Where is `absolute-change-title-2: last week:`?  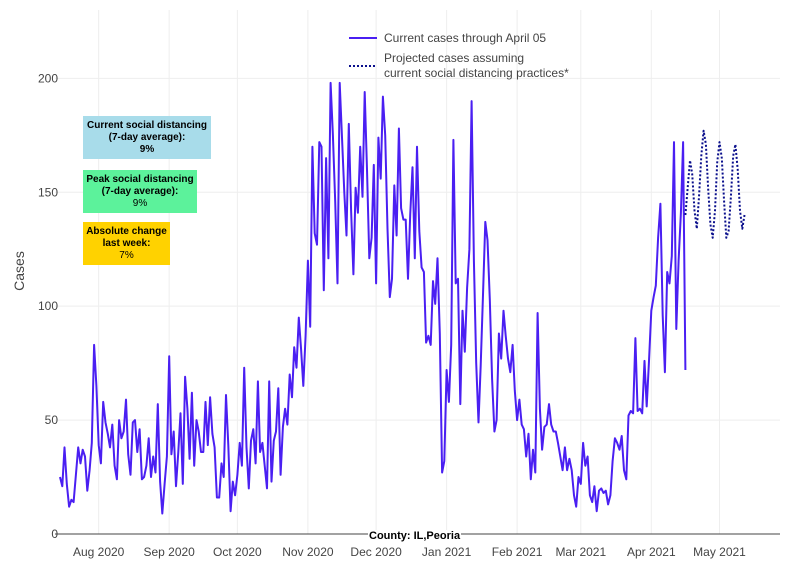 absolute-change-title-2: last week: is located at coordinates (126, 243).